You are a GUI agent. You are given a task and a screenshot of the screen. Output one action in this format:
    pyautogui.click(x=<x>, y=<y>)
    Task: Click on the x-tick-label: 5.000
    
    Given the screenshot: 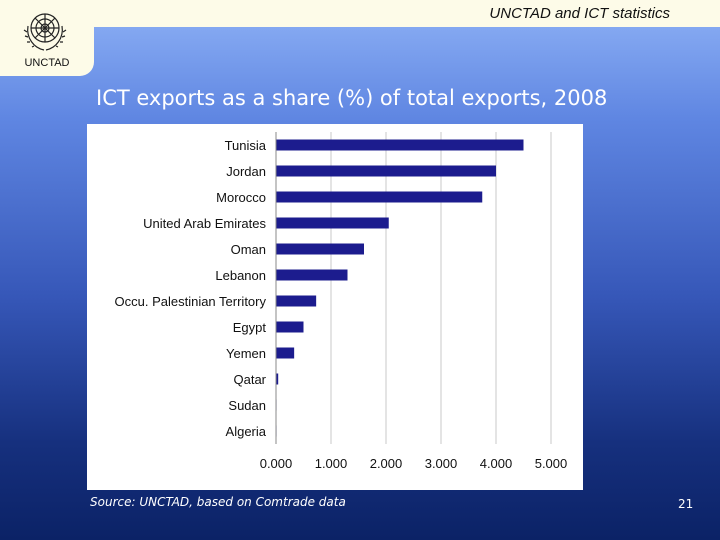 What is the action you would take?
    pyautogui.click(x=551, y=463)
    